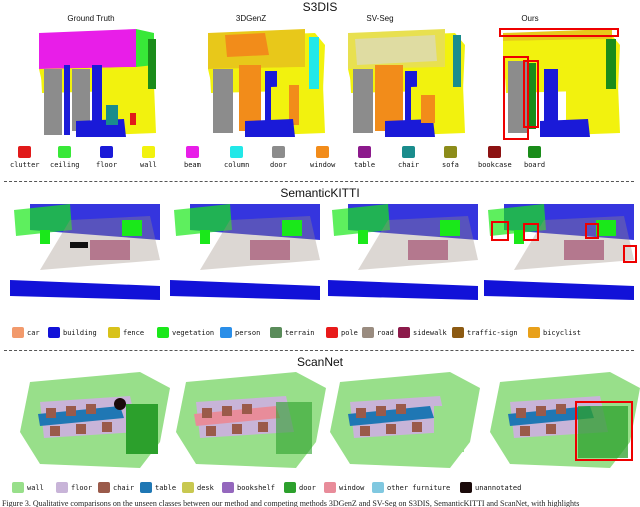 The height and width of the screenshot is (507, 640). I want to click on s3dis-legend-item: beam, so click(192, 157).